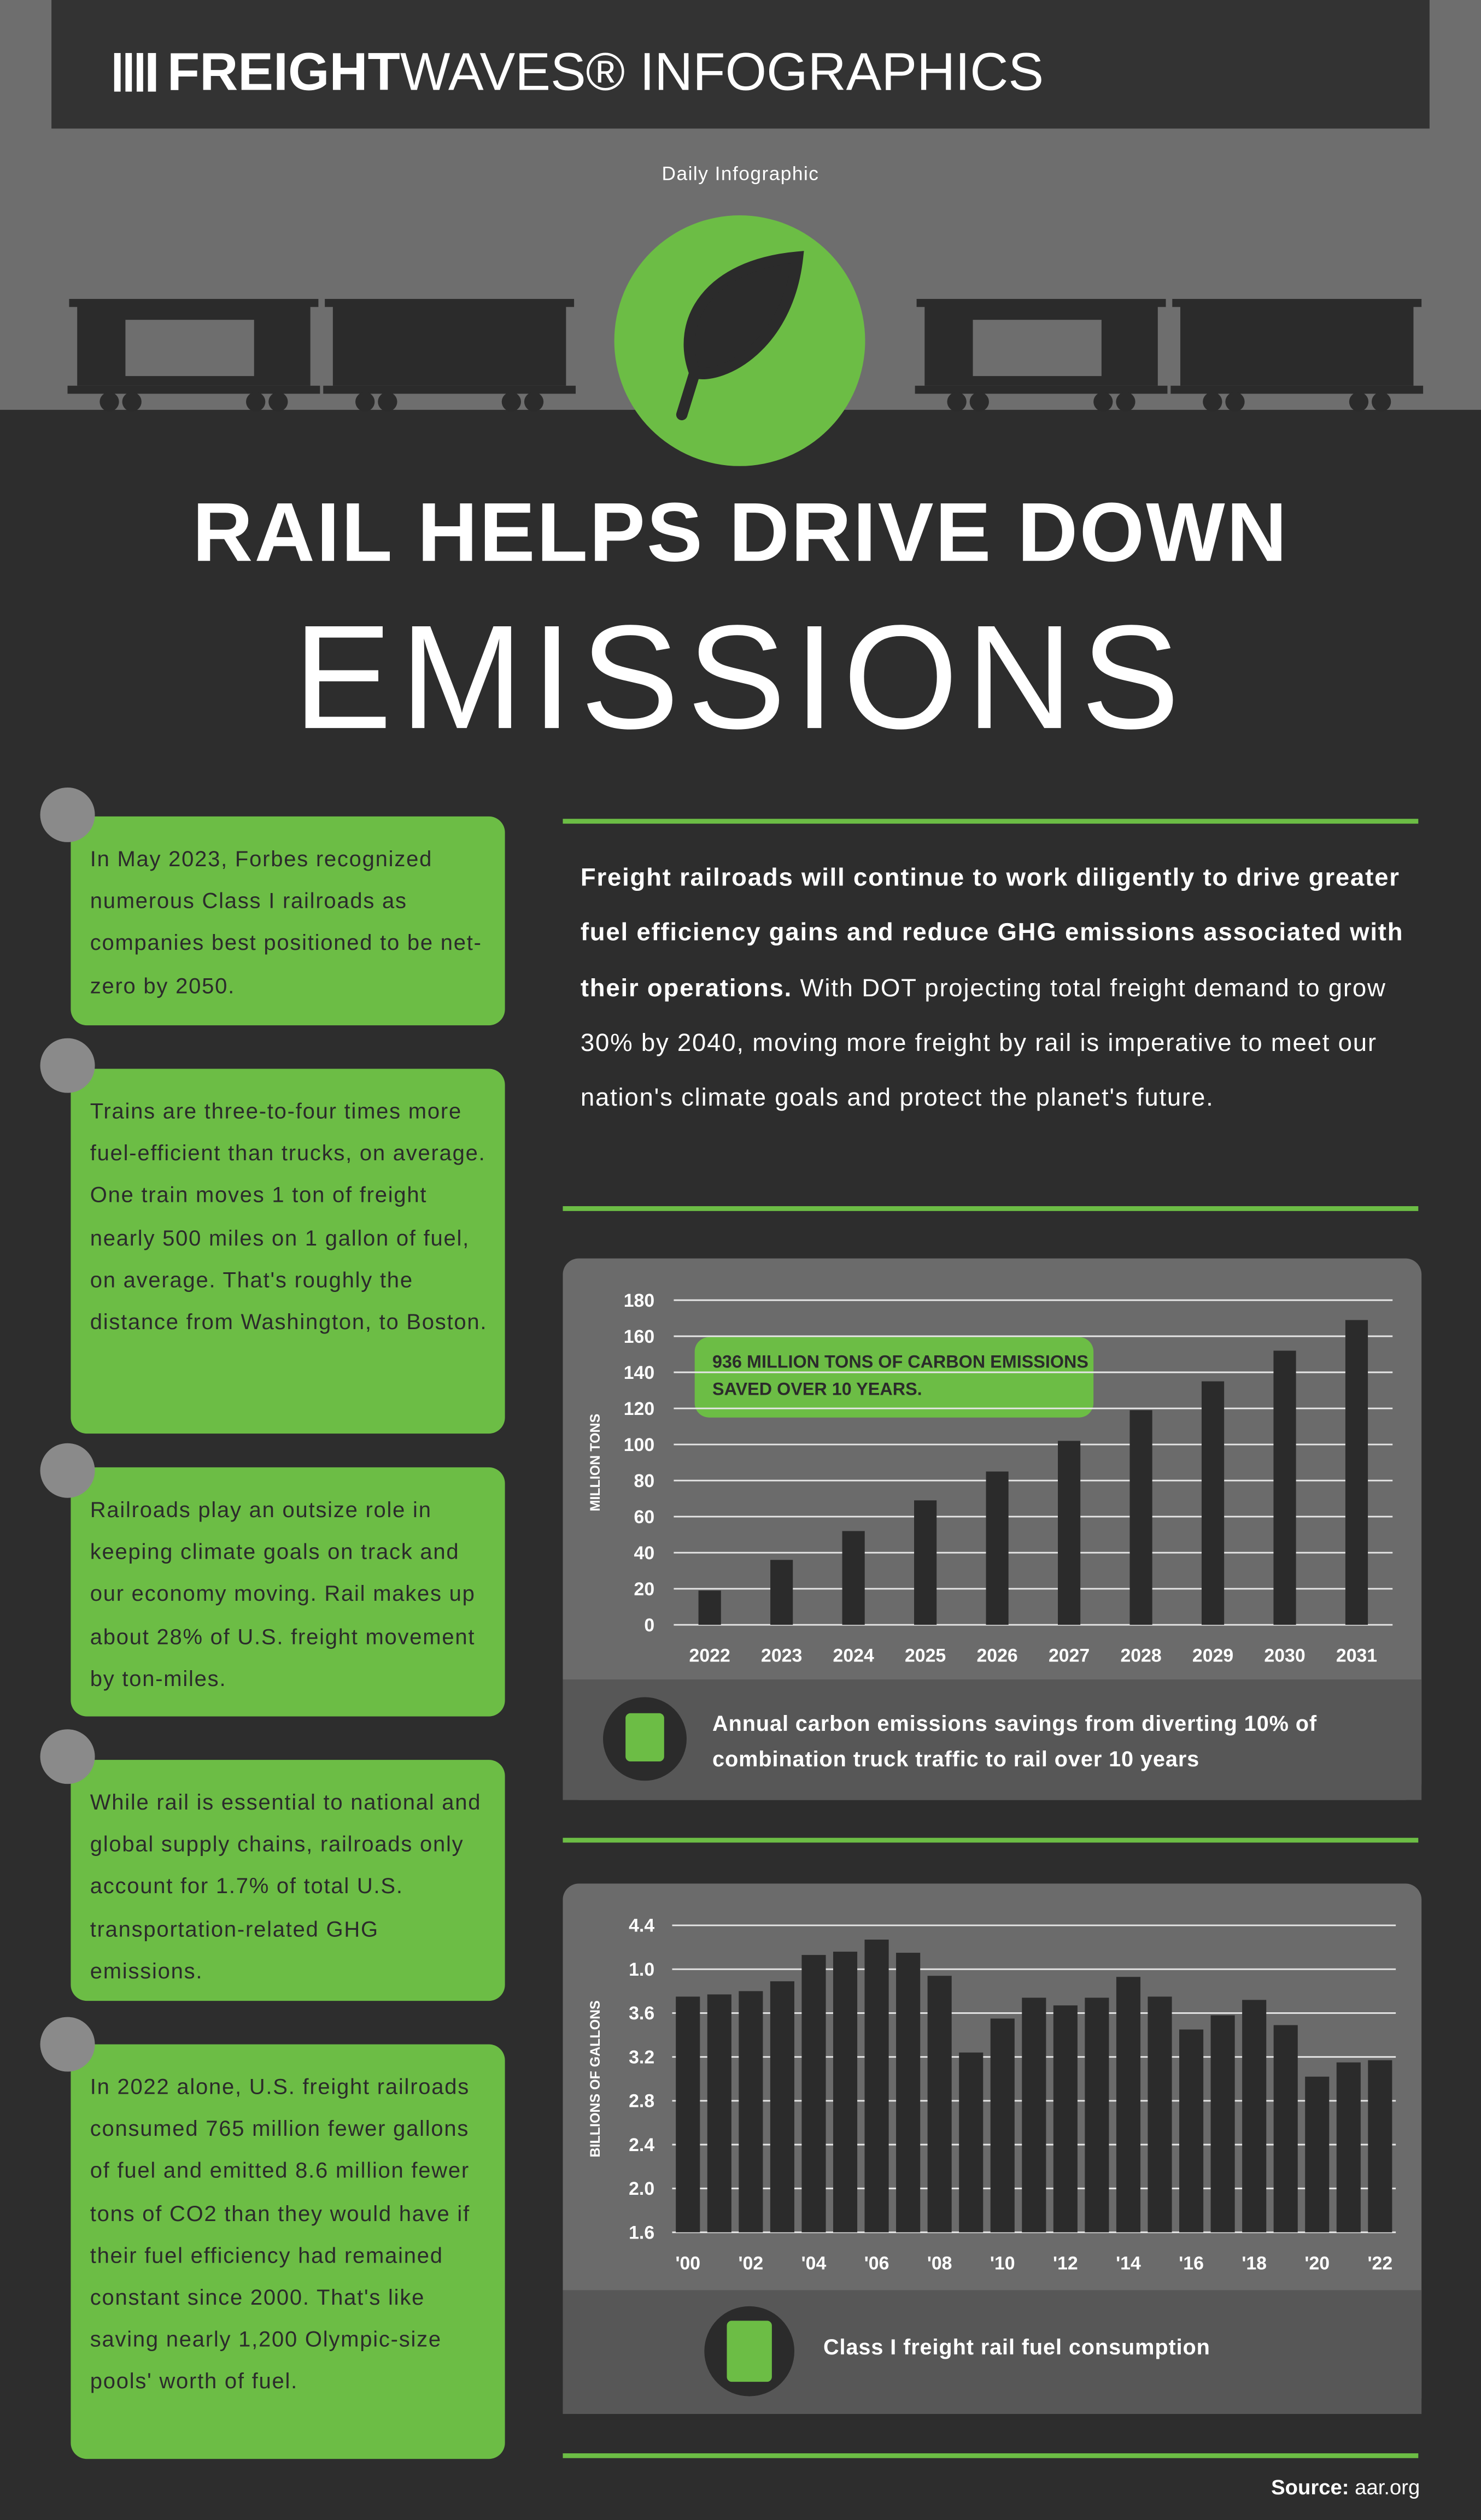 This screenshot has height=2520, width=1481. What do you see at coordinates (644, 1589) in the screenshot?
I see `y-tick-label: 20` at bounding box center [644, 1589].